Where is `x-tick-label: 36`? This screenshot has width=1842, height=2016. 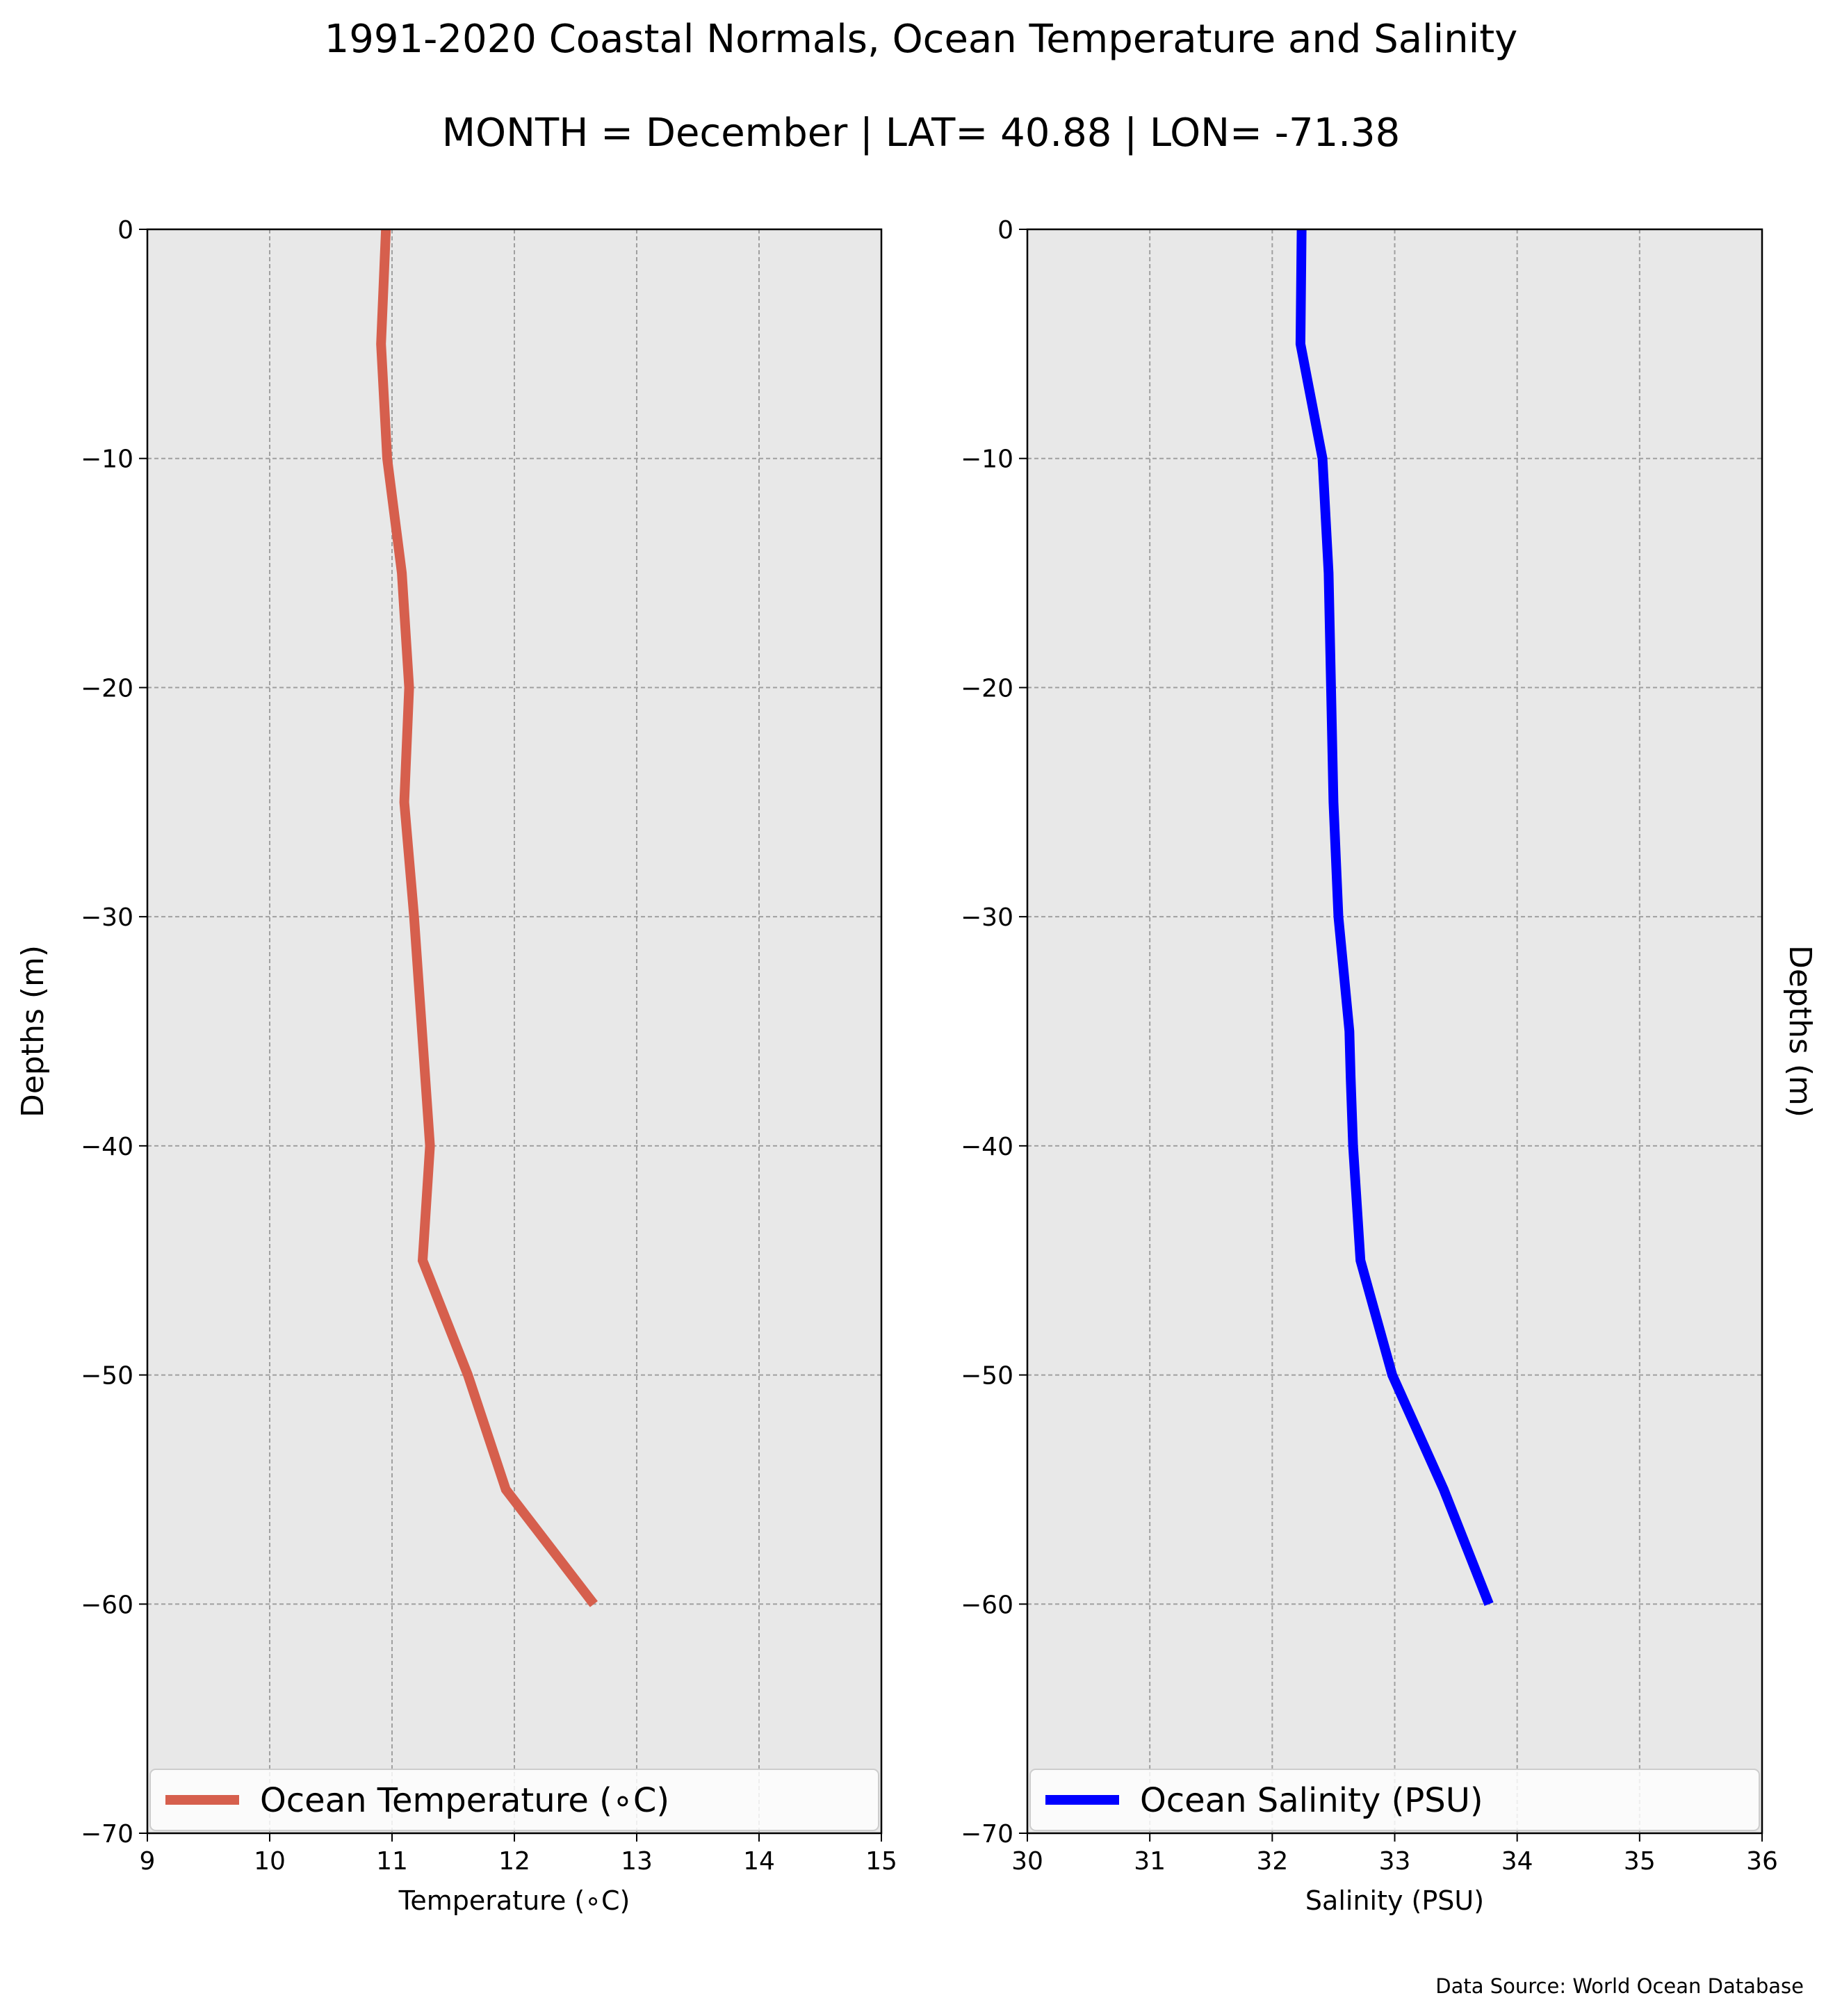
x-tick-label: 36 is located at coordinates (1762, 1862).